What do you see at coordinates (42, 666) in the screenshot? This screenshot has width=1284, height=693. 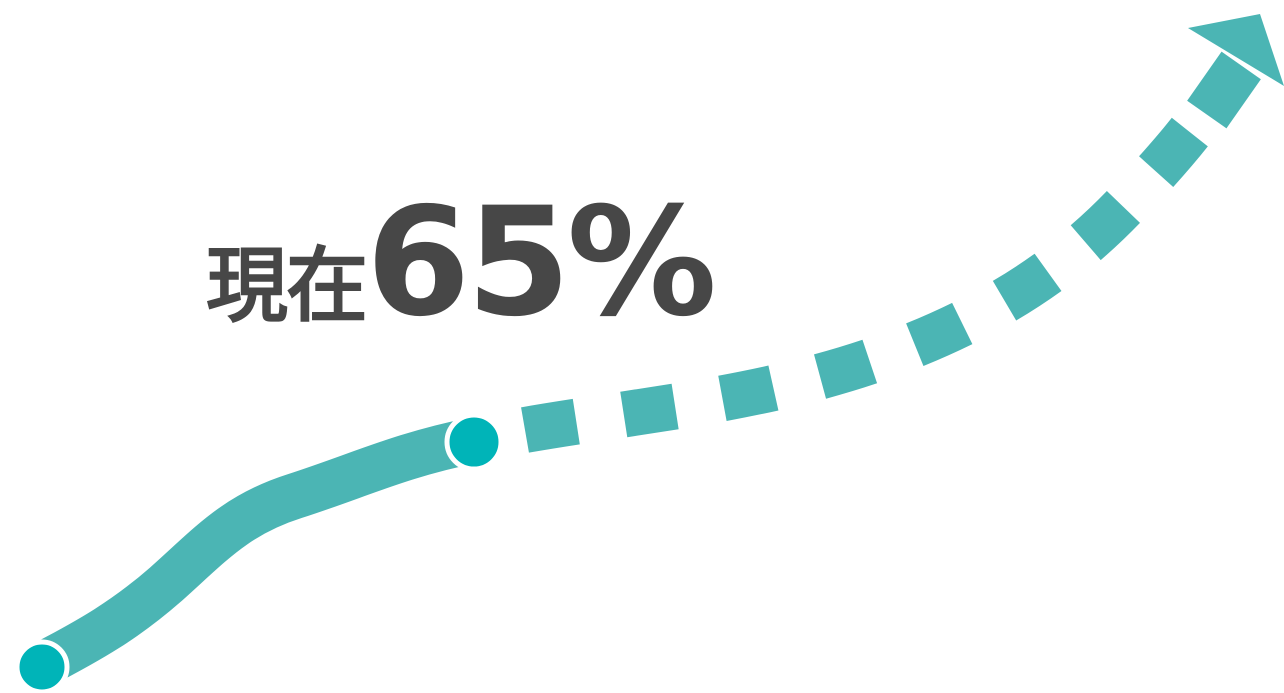 I see `start-dot-icon` at bounding box center [42, 666].